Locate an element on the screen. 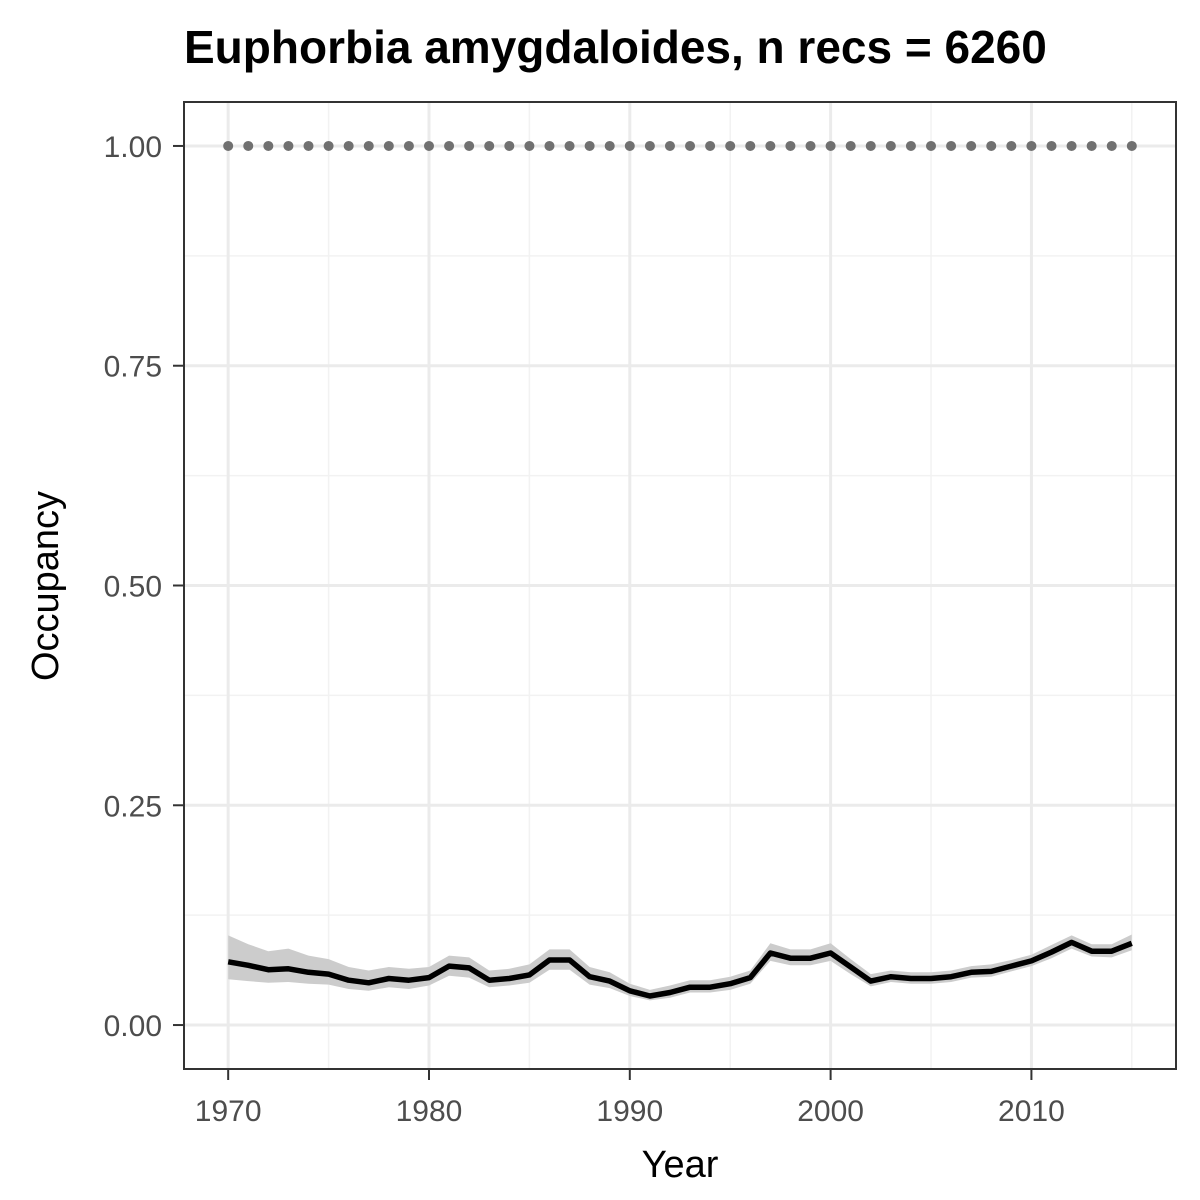  y-axis: 0.00 0.25 0.50 0.75 1.00 is located at coordinates (144, 587).